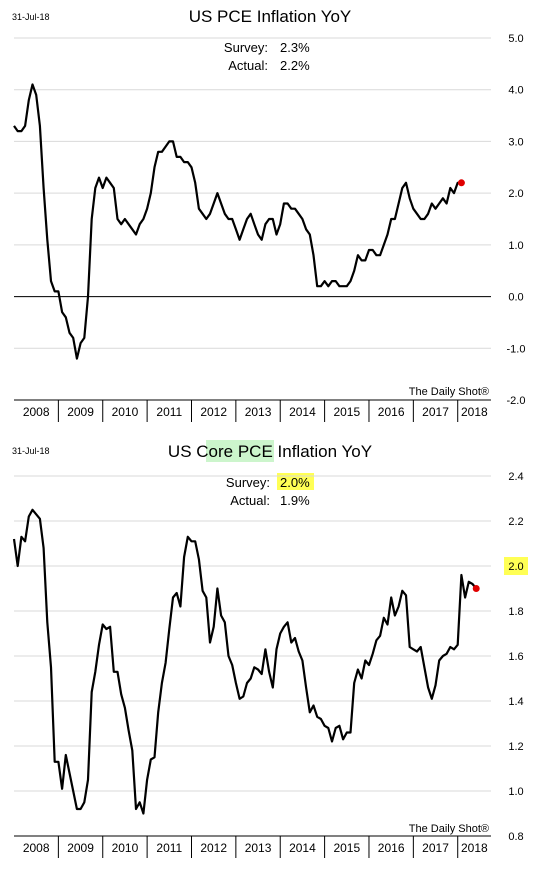 The width and height of the screenshot is (541, 875). What do you see at coordinates (515, 298) in the screenshot?
I see `y-tick-label: 0.0` at bounding box center [515, 298].